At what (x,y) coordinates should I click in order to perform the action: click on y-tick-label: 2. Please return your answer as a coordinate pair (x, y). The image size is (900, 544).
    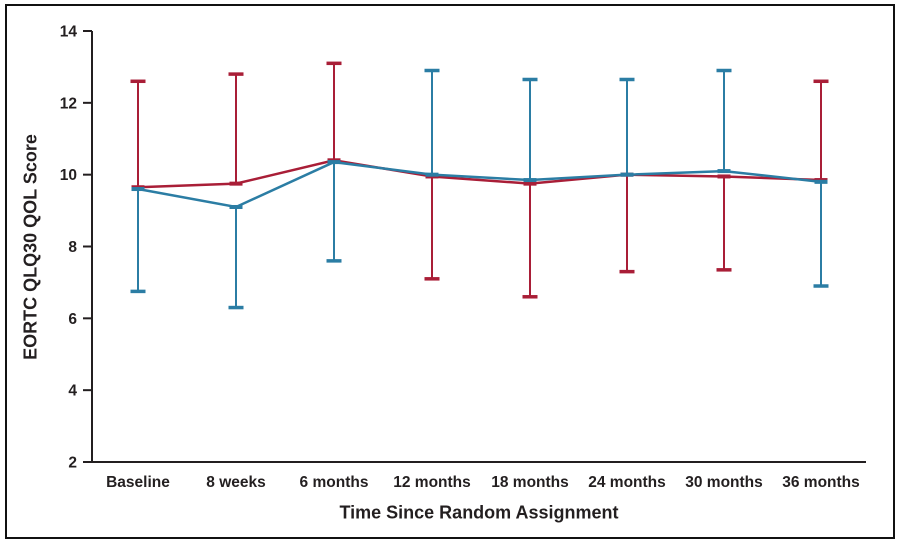
    Looking at the image, I should click on (72, 463).